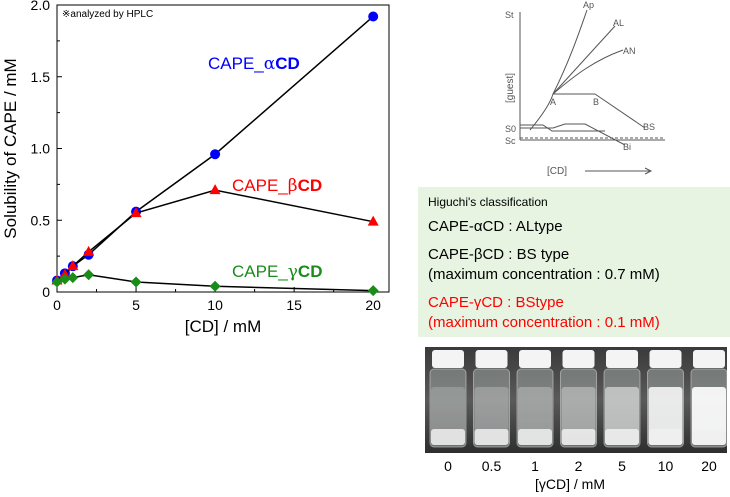  Describe the element at coordinates (373, 305) in the screenshot. I see `x-tick-label: 20` at that location.